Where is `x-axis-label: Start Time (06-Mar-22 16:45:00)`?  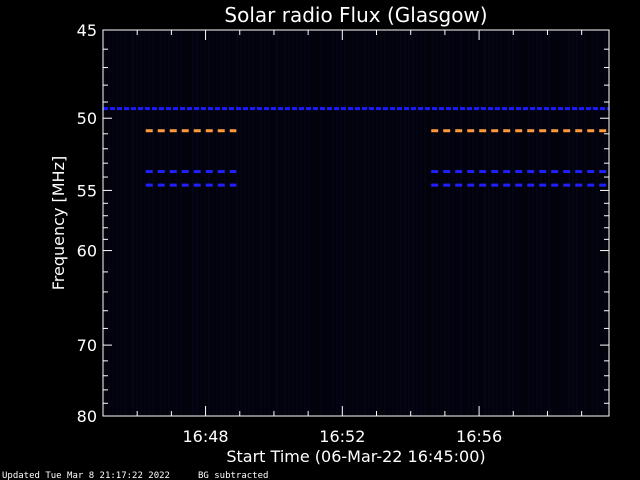
x-axis-label: Start Time (06-Mar-22 16:45:00) is located at coordinates (355, 456).